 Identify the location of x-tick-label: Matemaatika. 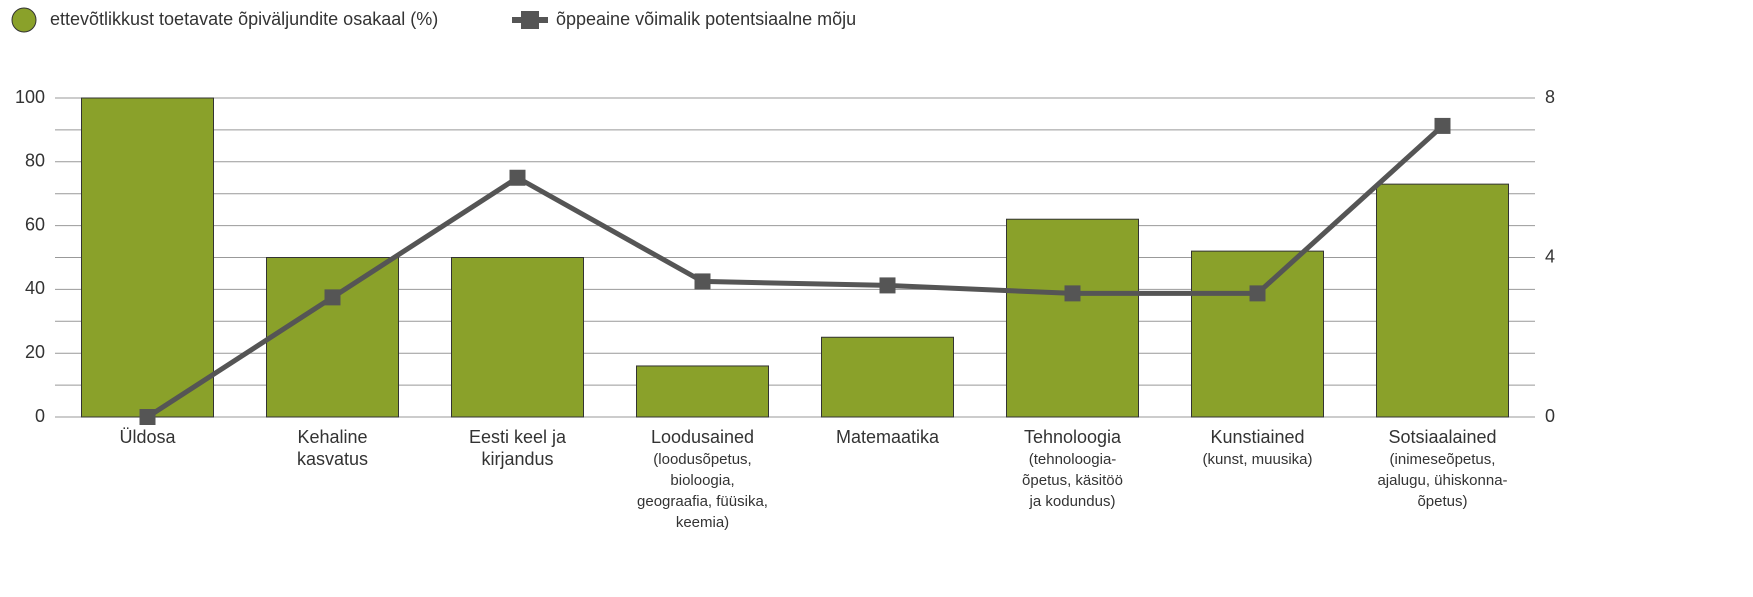
(888, 437).